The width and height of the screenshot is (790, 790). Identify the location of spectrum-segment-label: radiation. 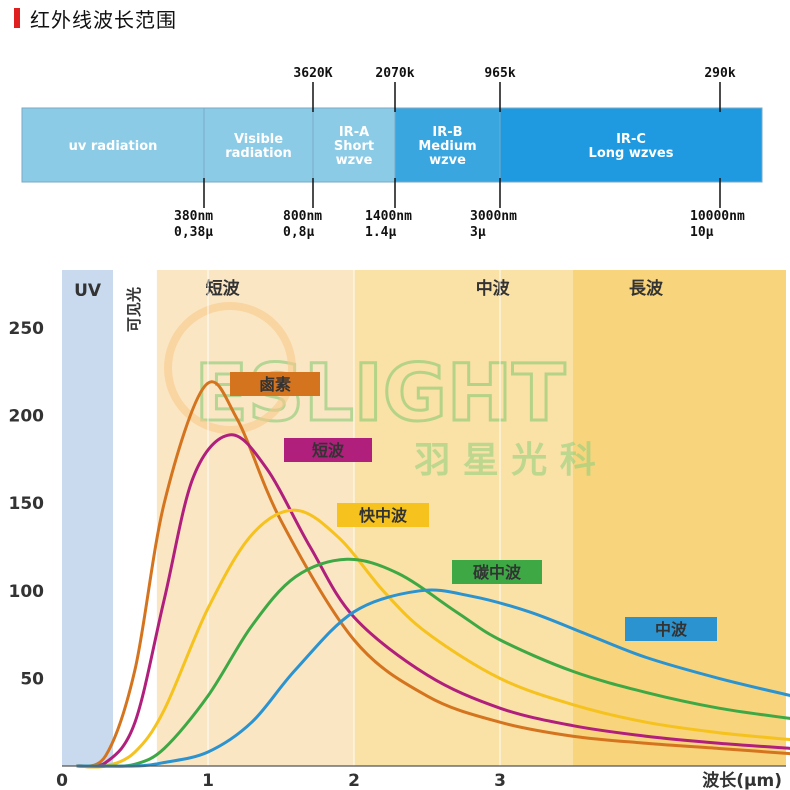
(258, 153).